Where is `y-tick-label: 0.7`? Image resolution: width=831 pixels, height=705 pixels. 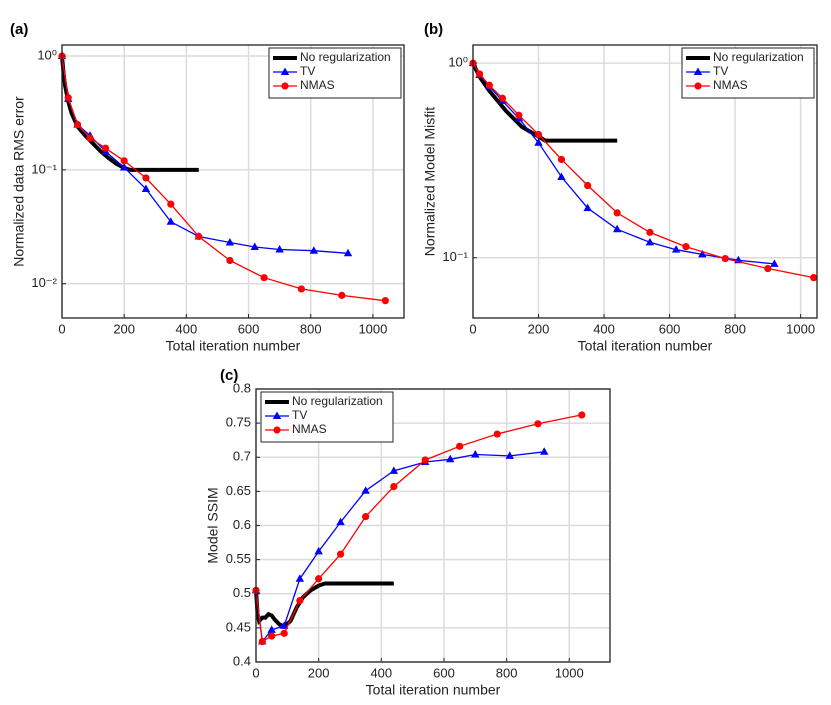
y-tick-label: 0.7 is located at coordinates (242, 456).